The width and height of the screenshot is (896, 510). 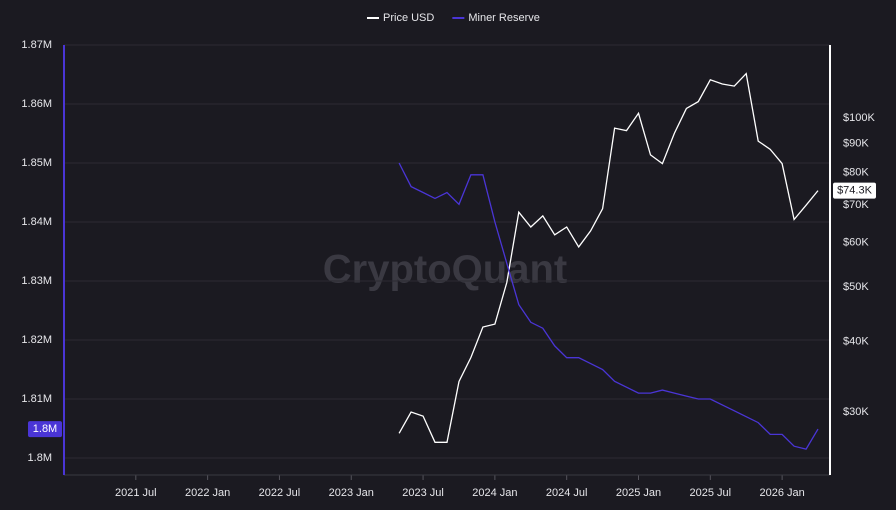 What do you see at coordinates (856, 342) in the screenshot?
I see `y2-tick-label: $40K` at bounding box center [856, 342].